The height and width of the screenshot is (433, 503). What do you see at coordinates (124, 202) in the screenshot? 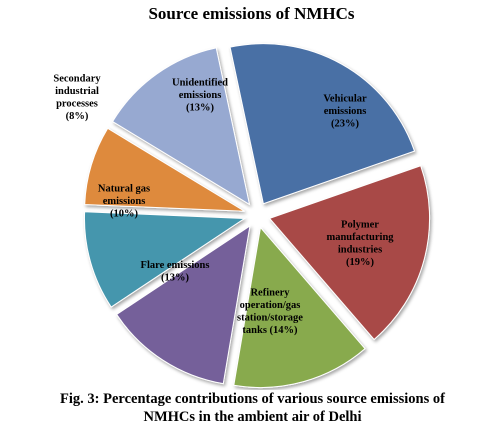
I see `slice-label-5: Natural gas emissions (10%)` at bounding box center [124, 202].